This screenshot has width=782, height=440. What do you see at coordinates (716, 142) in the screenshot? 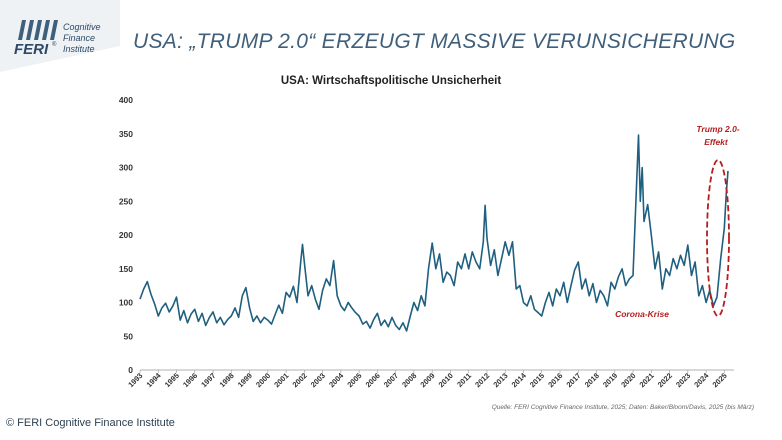
I see `trump-effect-label-line2: Effekt` at bounding box center [716, 142].